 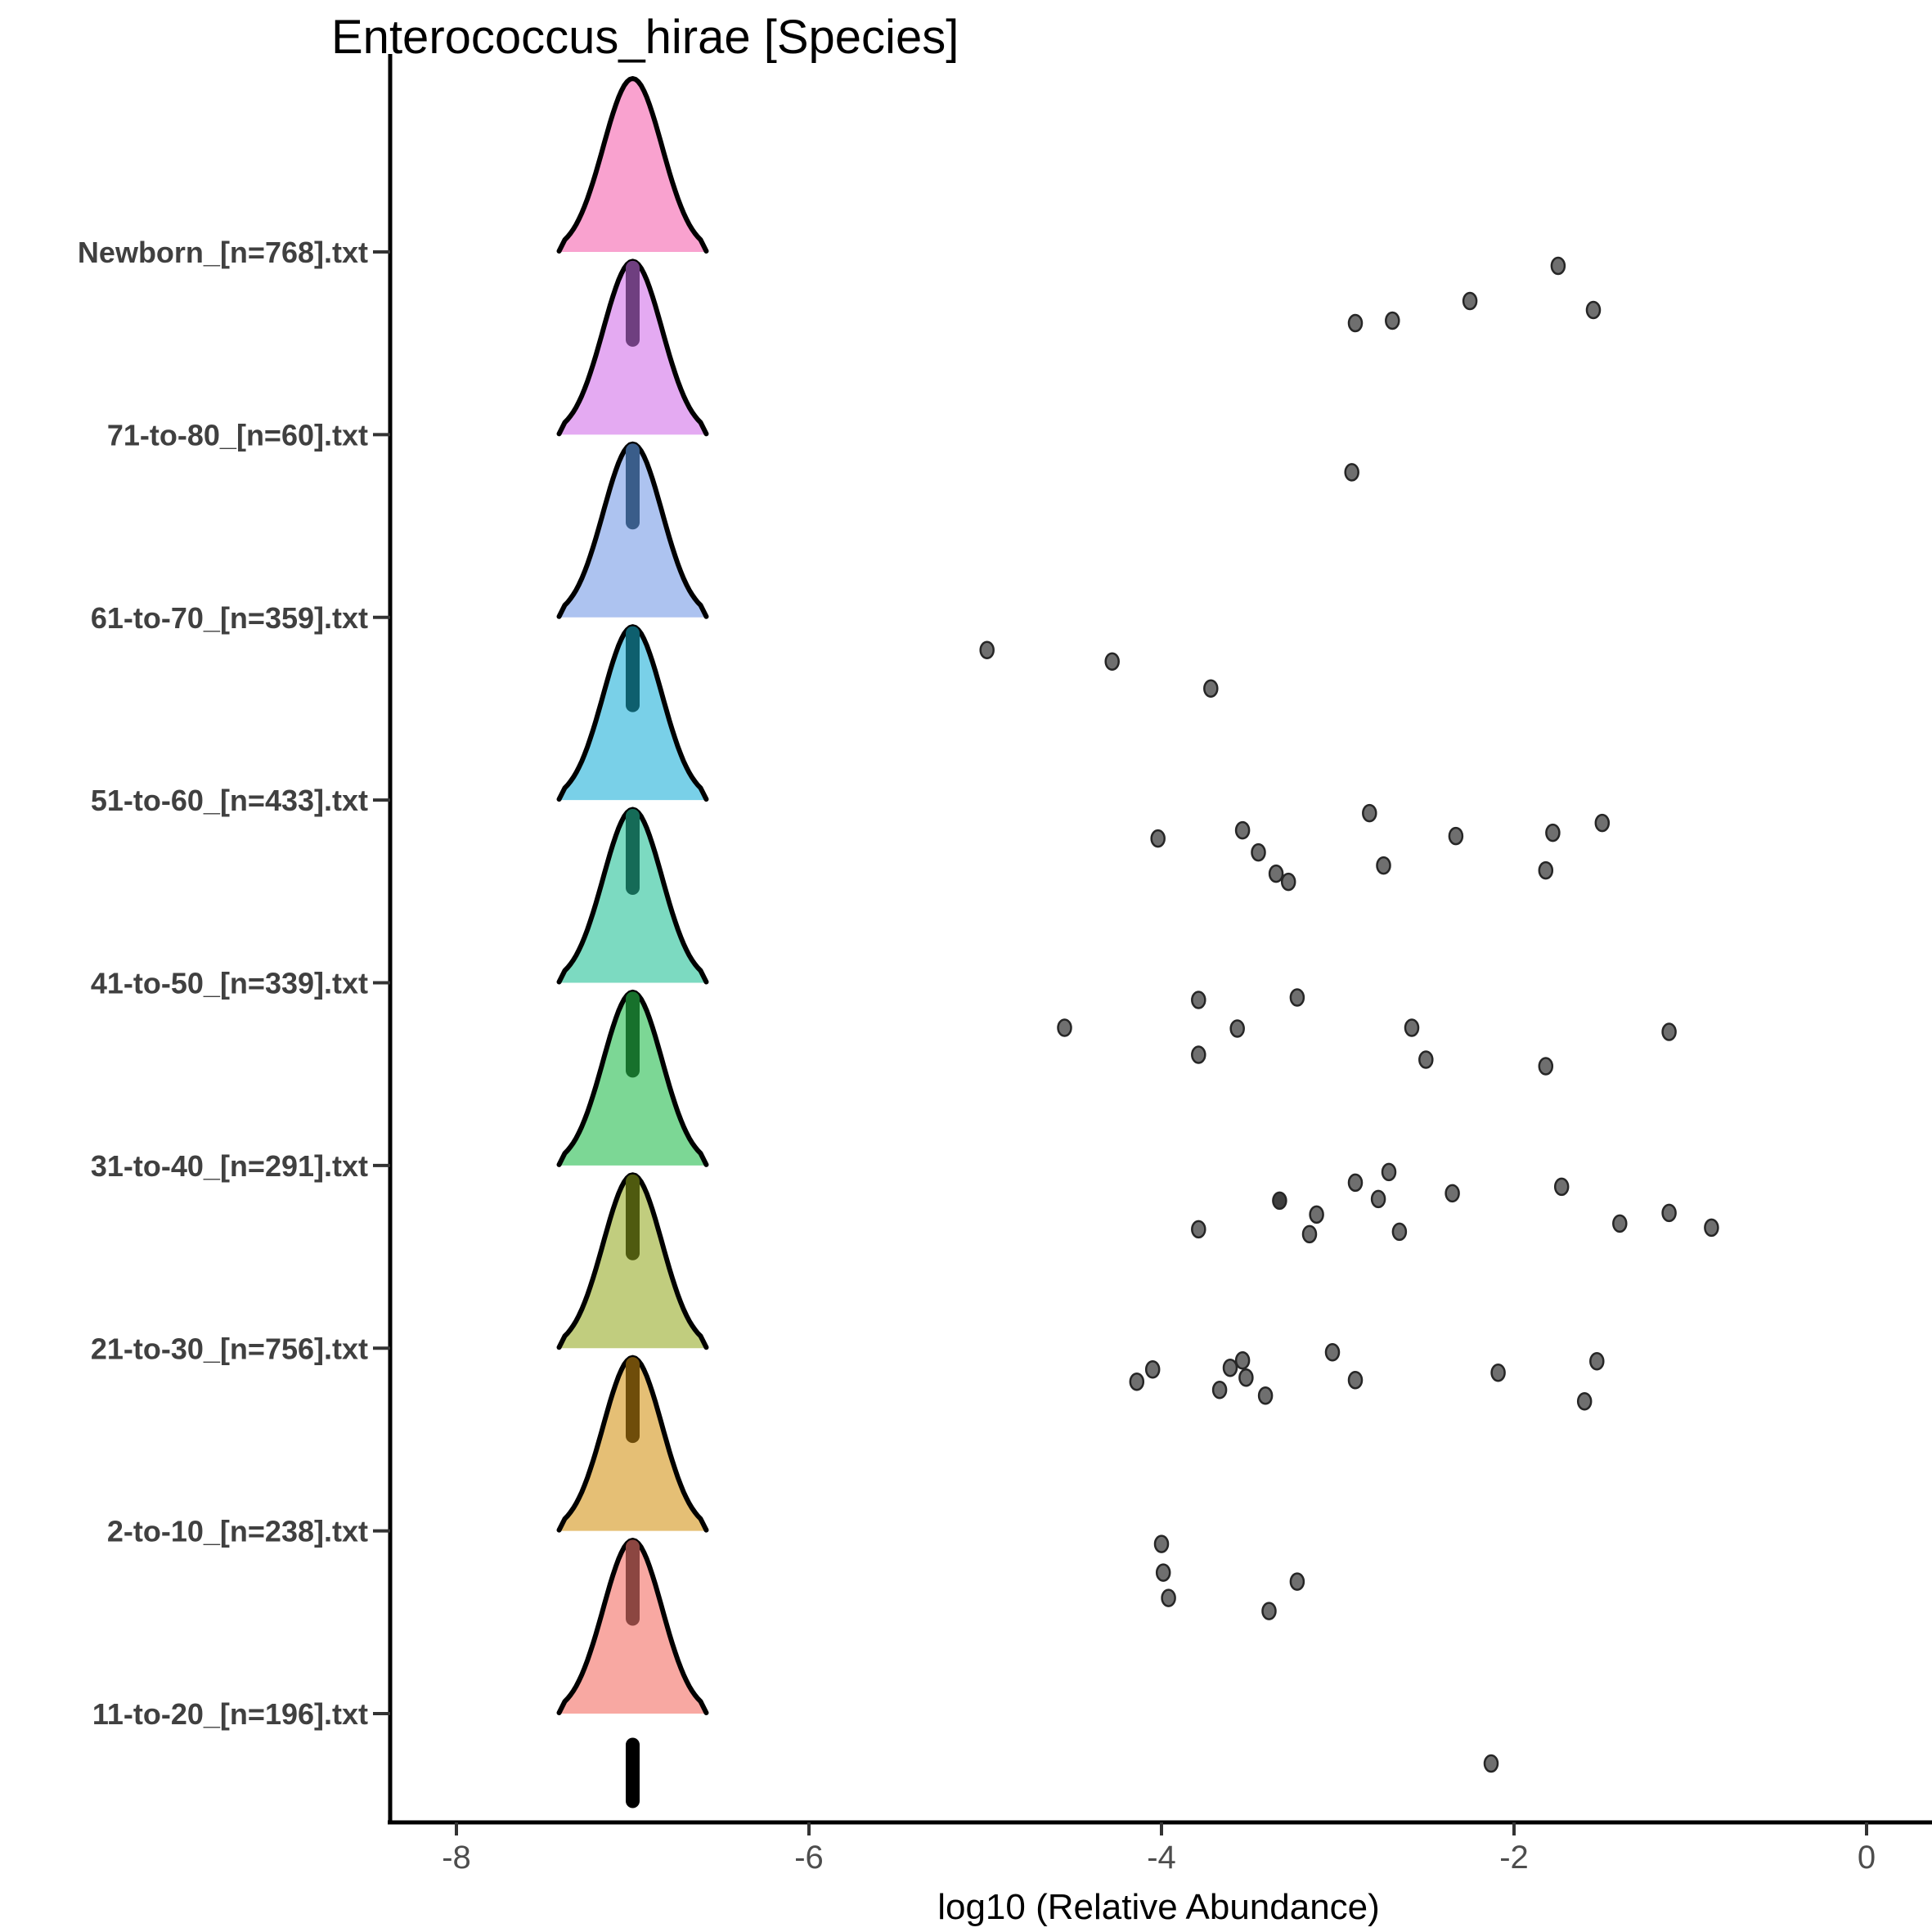 I want to click on x-axis-title: log10 (Relative Abundance), so click(x=1158, y=1907).